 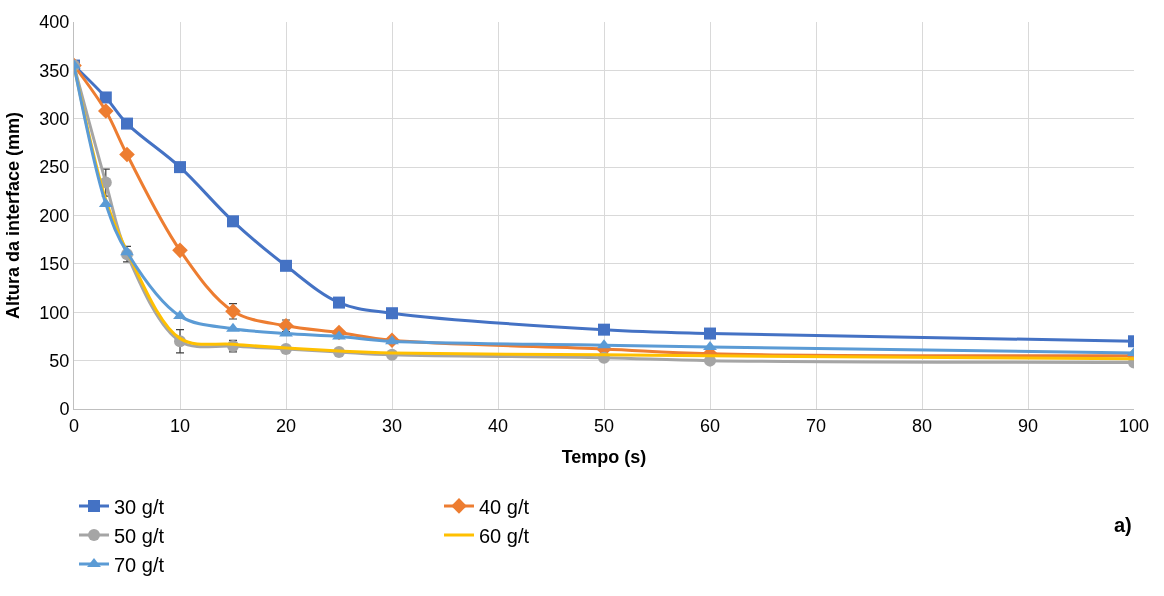 What do you see at coordinates (12, 215) in the screenshot?
I see `y-axis-title: Altura da interface (mm)` at bounding box center [12, 215].